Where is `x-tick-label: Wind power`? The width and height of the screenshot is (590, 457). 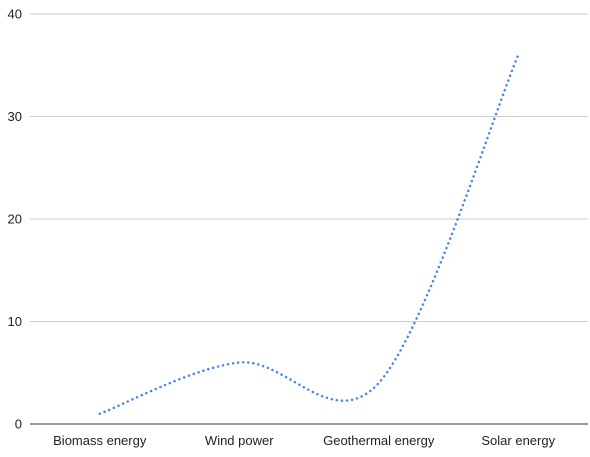 x-tick-label: Wind power is located at coordinates (239, 440).